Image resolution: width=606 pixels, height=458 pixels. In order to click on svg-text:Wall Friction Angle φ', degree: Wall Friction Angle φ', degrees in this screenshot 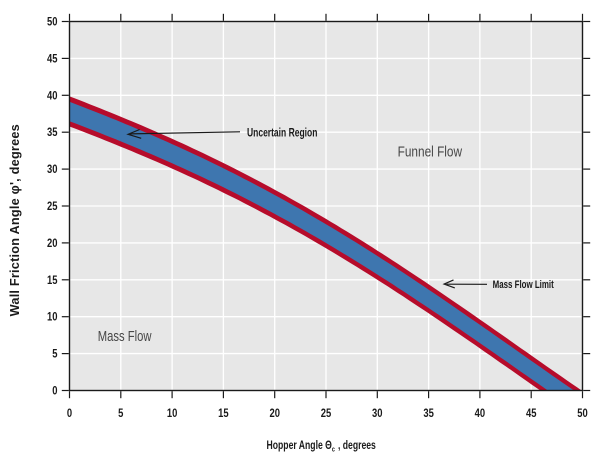, I will do `click(15, 220)`.